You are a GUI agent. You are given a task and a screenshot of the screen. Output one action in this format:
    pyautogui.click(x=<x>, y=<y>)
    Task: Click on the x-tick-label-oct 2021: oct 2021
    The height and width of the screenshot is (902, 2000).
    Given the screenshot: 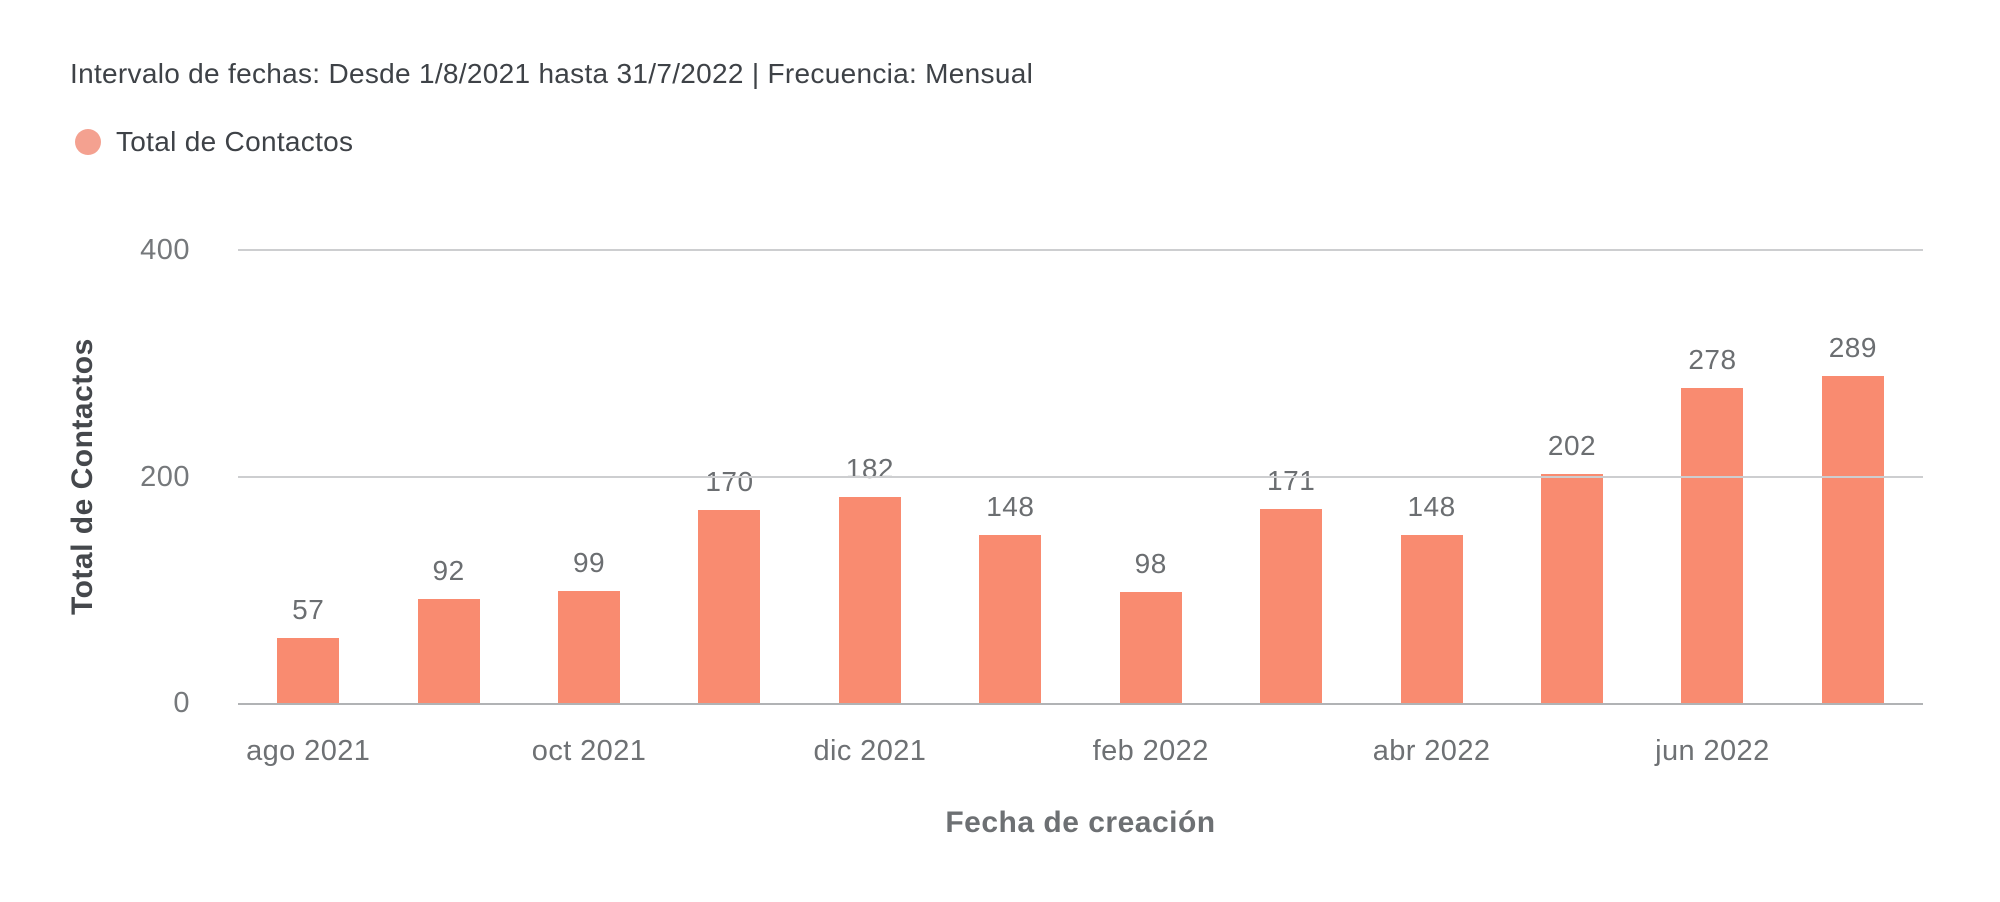 What is the action you would take?
    pyautogui.click(x=589, y=751)
    